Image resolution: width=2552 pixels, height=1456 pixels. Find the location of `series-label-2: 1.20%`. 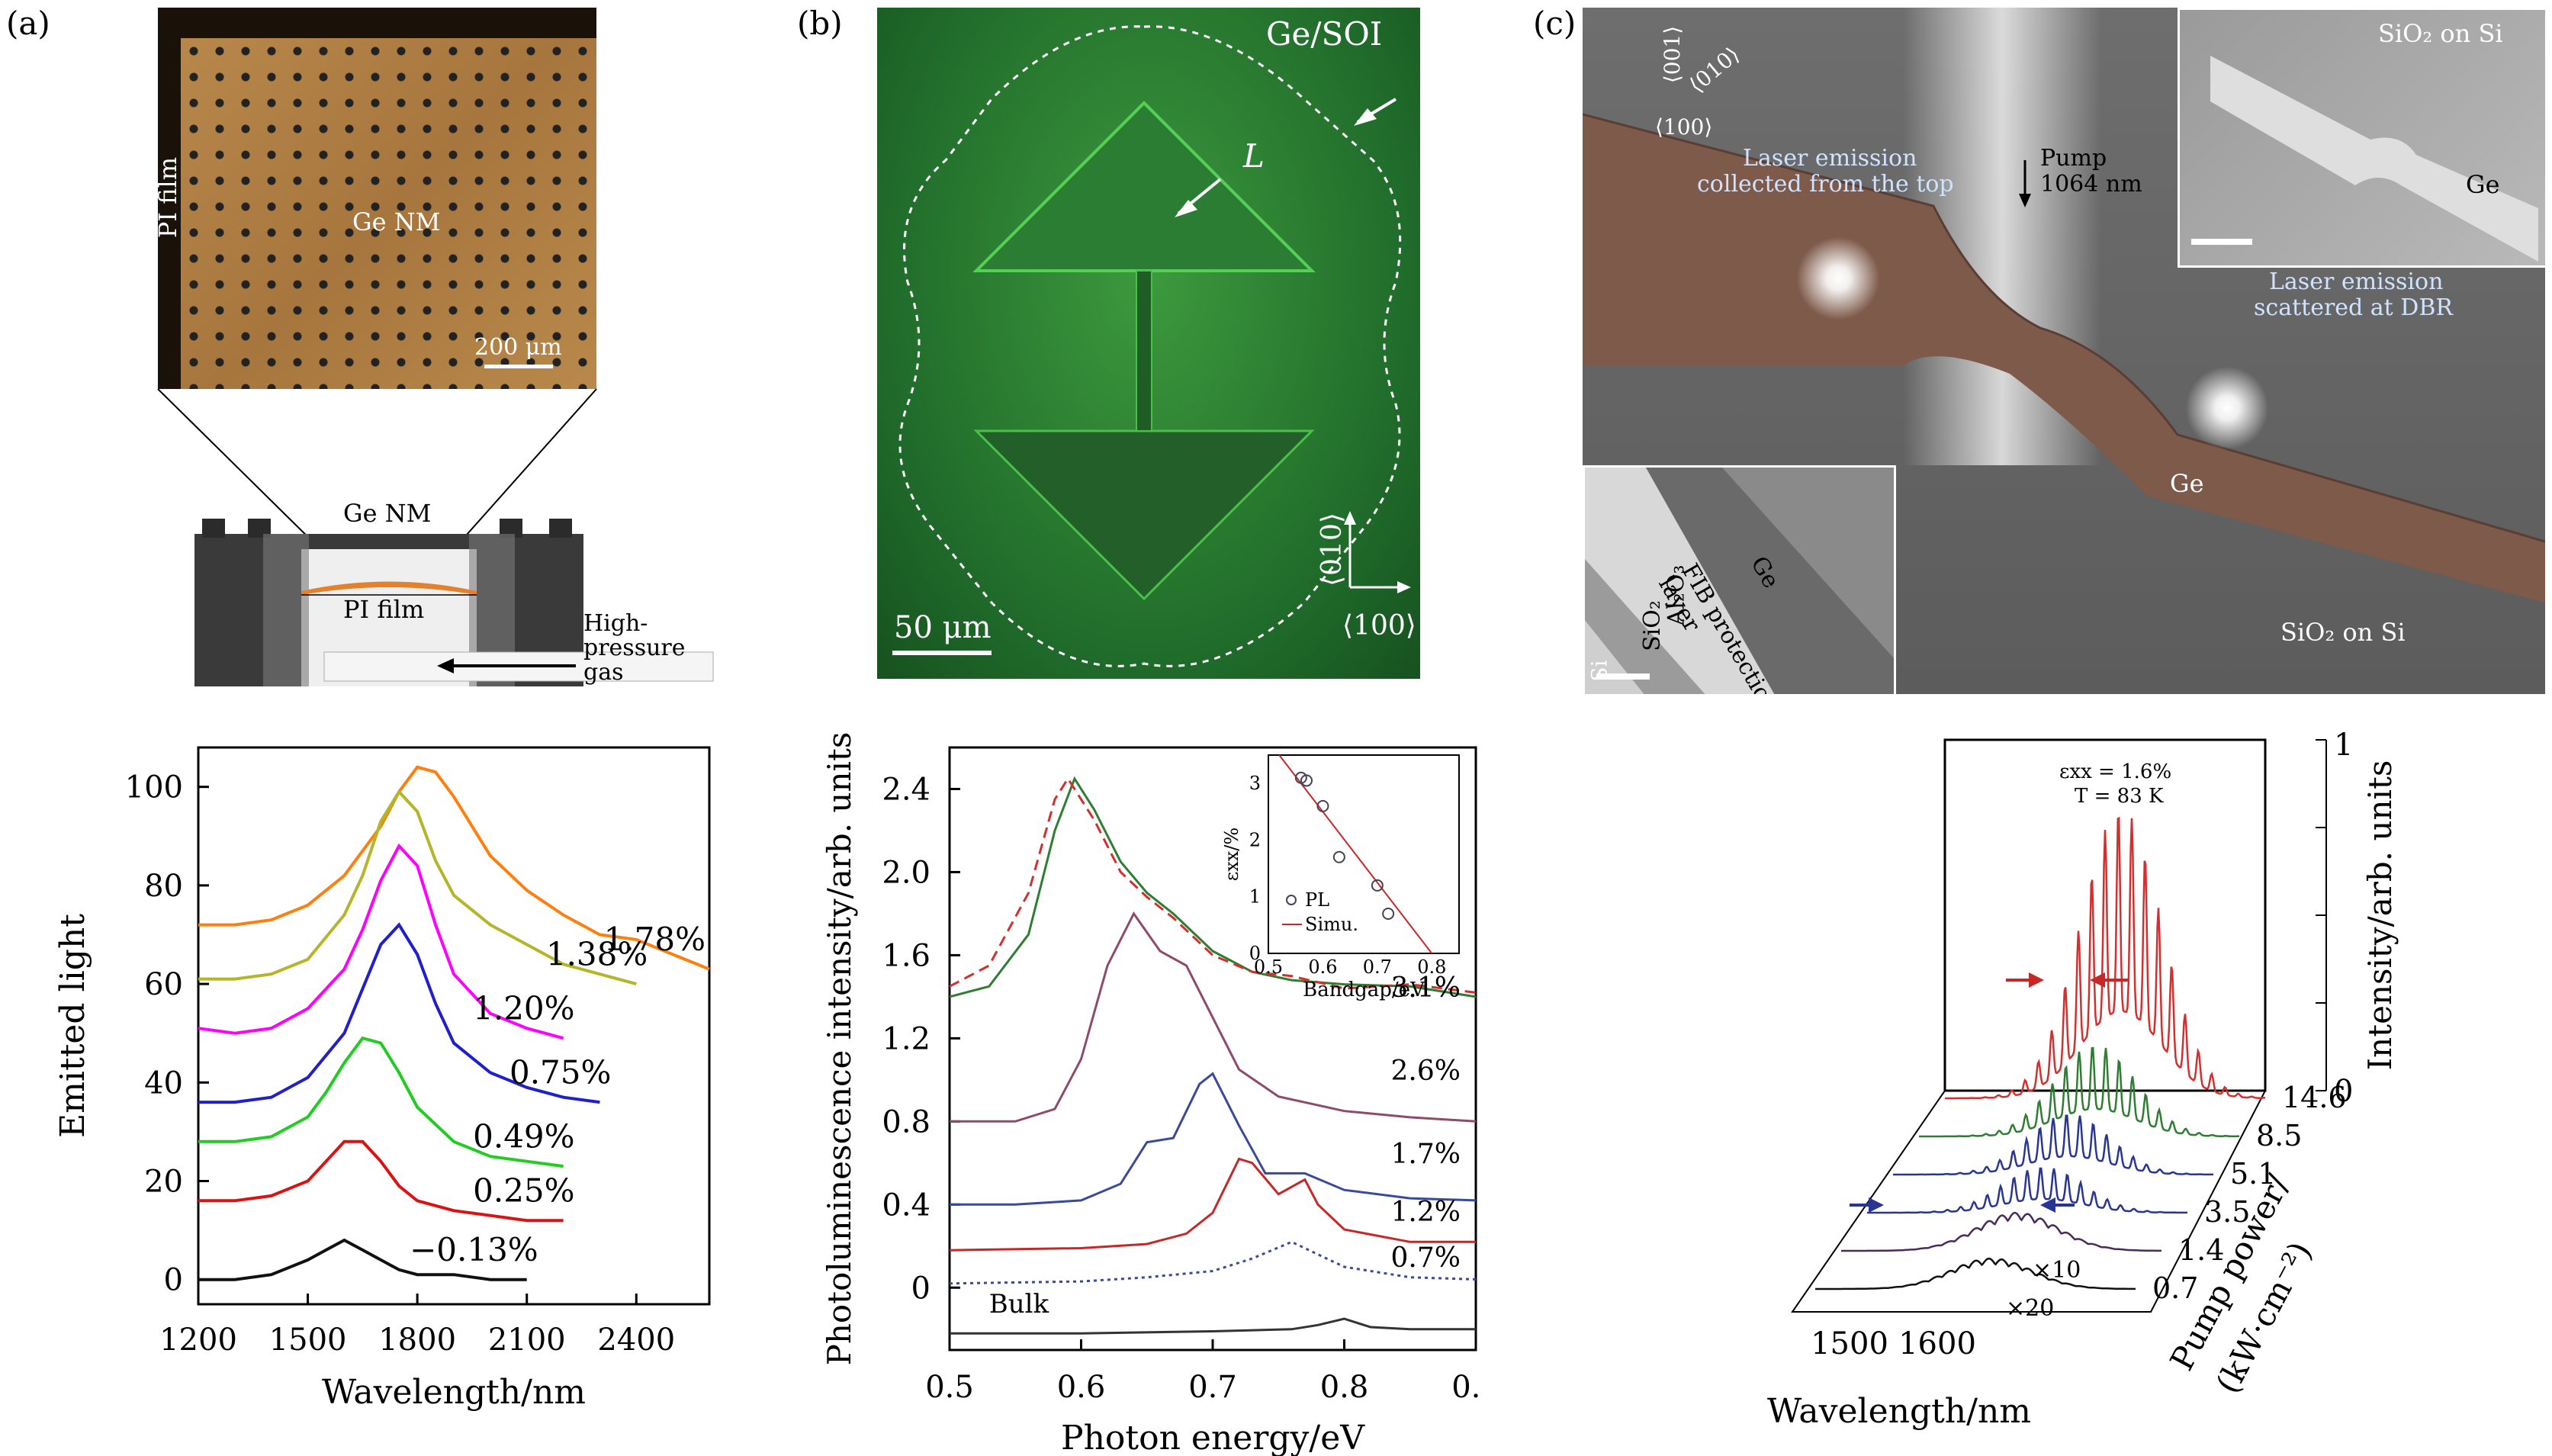

series-label-2: 1.20% is located at coordinates (523, 1008).